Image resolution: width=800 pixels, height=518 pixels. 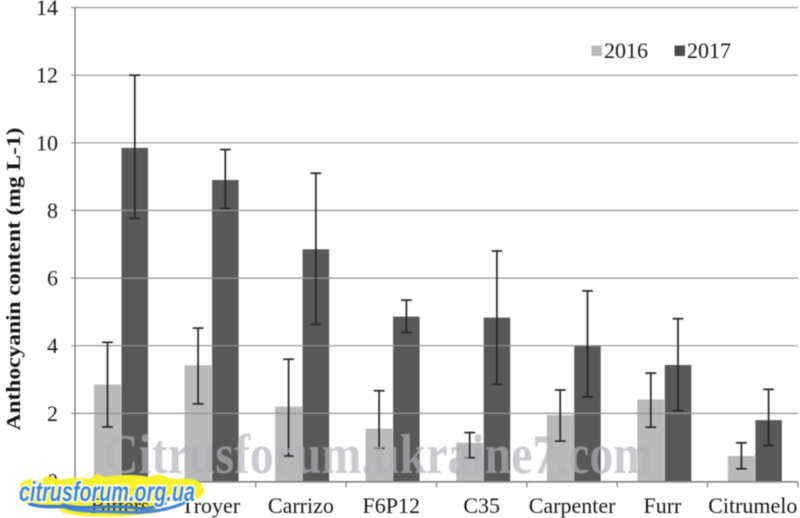 What do you see at coordinates (378, 455) in the screenshot?
I see `svg-text: Citrusforum.ukraine7.com` at bounding box center [378, 455].